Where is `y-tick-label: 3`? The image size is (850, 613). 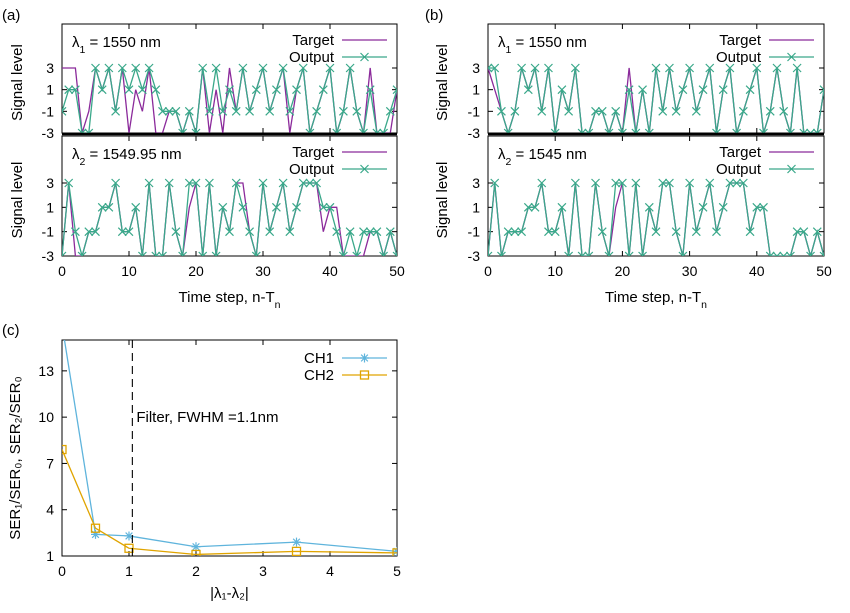 y-tick-label: 3 is located at coordinates (50, 68).